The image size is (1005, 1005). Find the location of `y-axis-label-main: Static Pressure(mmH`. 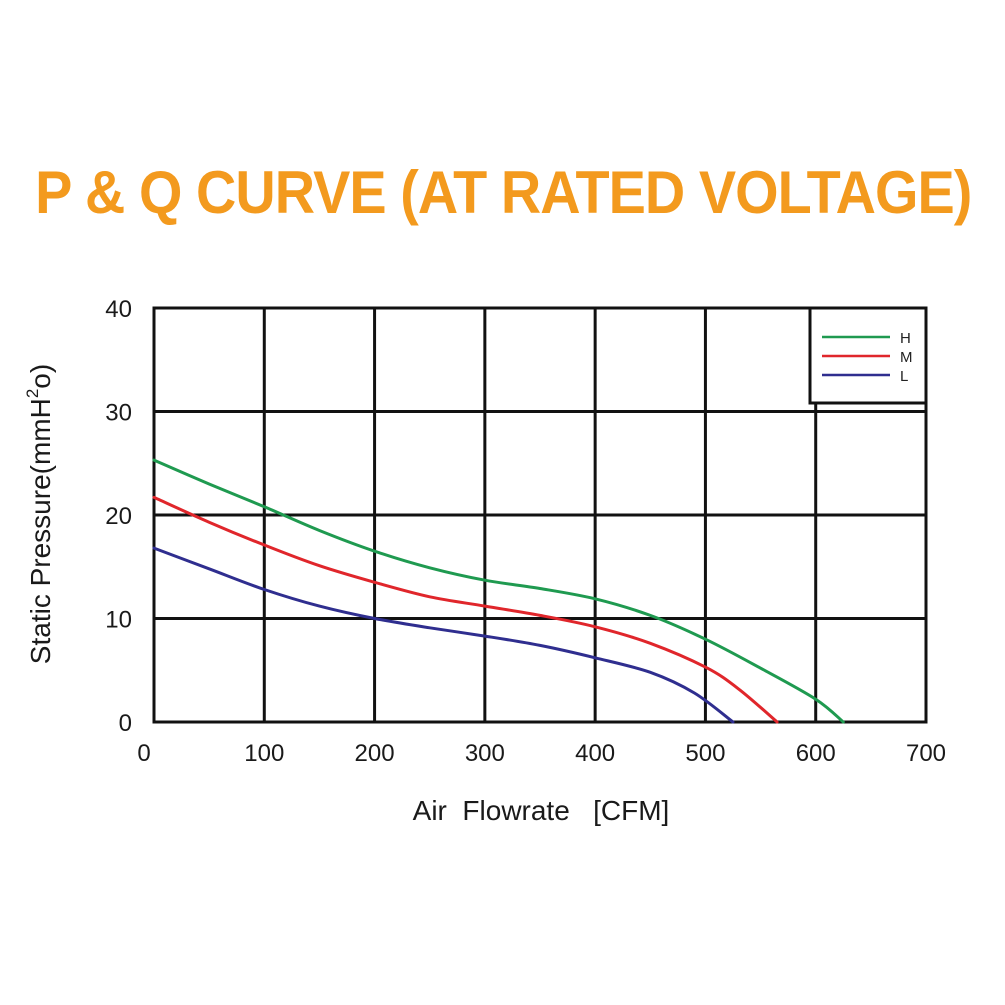

y-axis-label-main: Static Pressure(mmH is located at coordinates (40, 531).